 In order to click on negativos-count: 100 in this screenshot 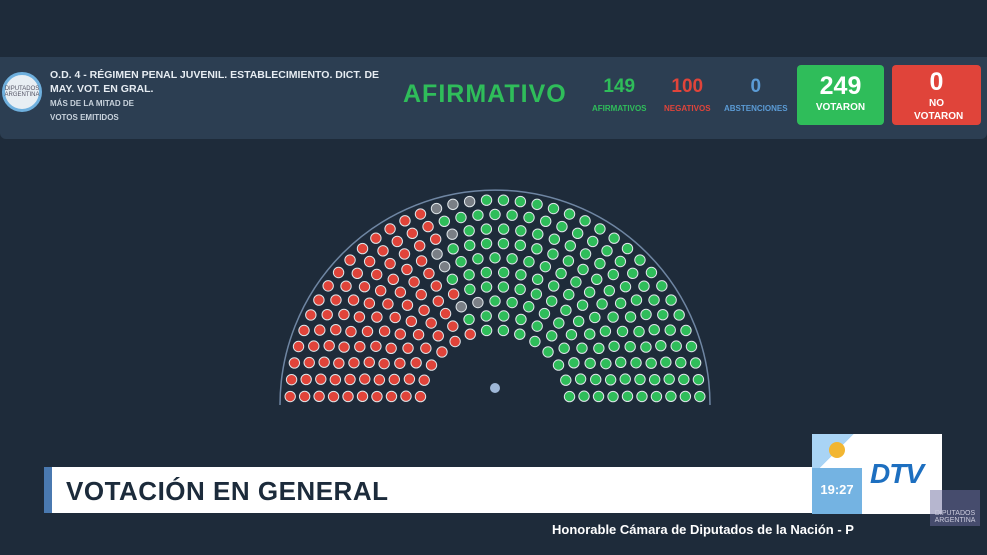, I will do `click(687, 86)`.